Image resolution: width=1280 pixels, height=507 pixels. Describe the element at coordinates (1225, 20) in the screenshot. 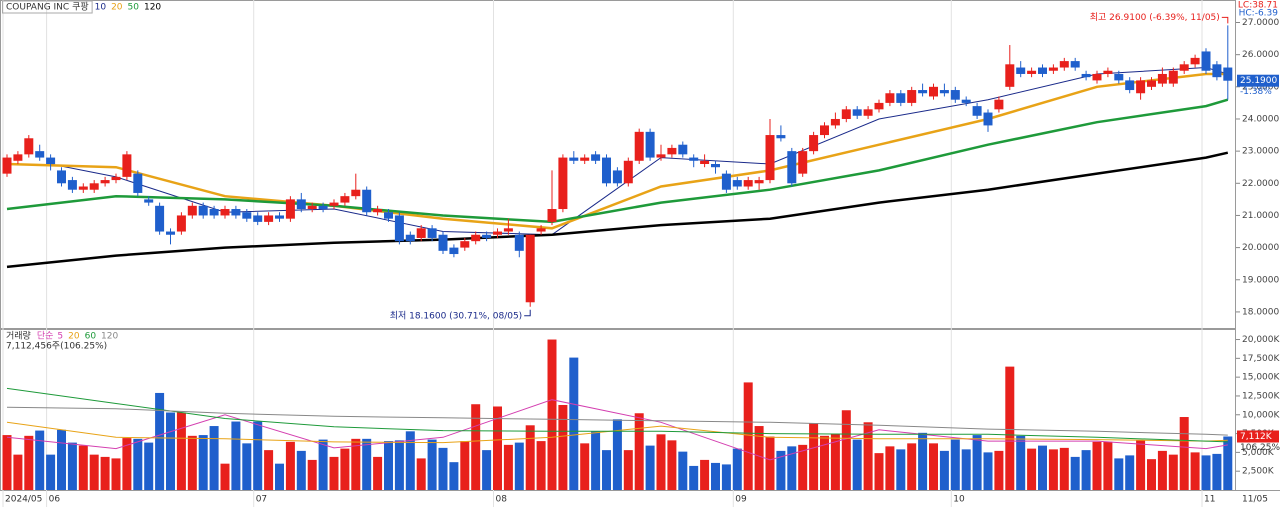

I see `high-arrow` at that location.